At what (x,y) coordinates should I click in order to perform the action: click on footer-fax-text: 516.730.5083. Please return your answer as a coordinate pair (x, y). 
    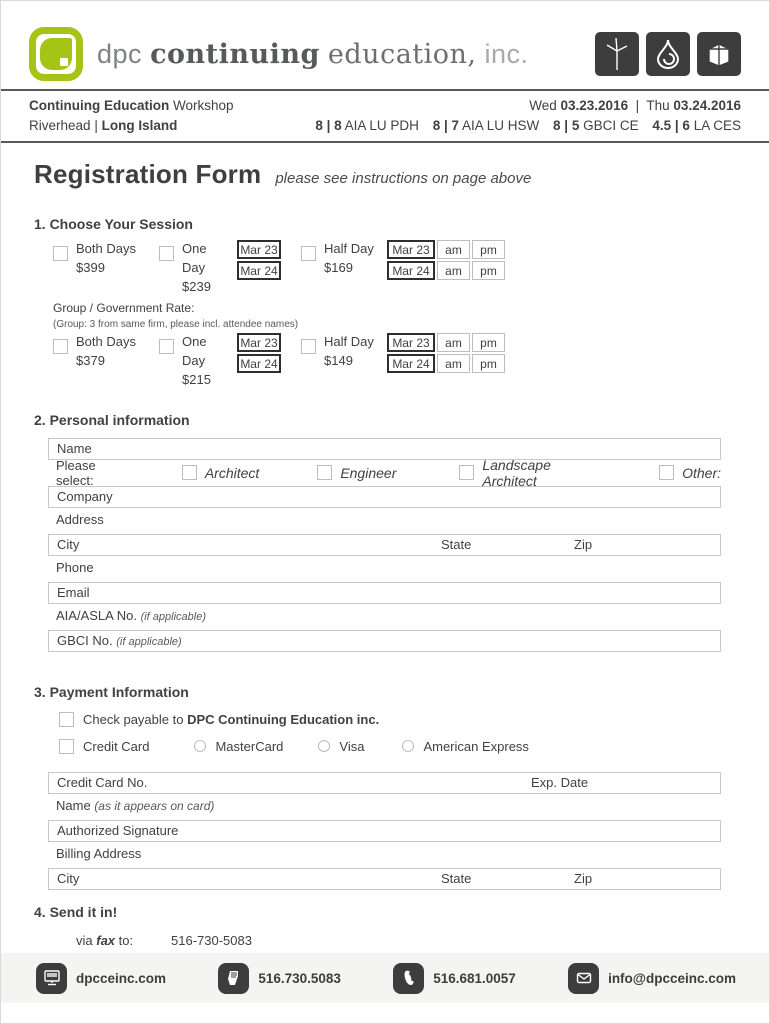
    Looking at the image, I should click on (299, 978).